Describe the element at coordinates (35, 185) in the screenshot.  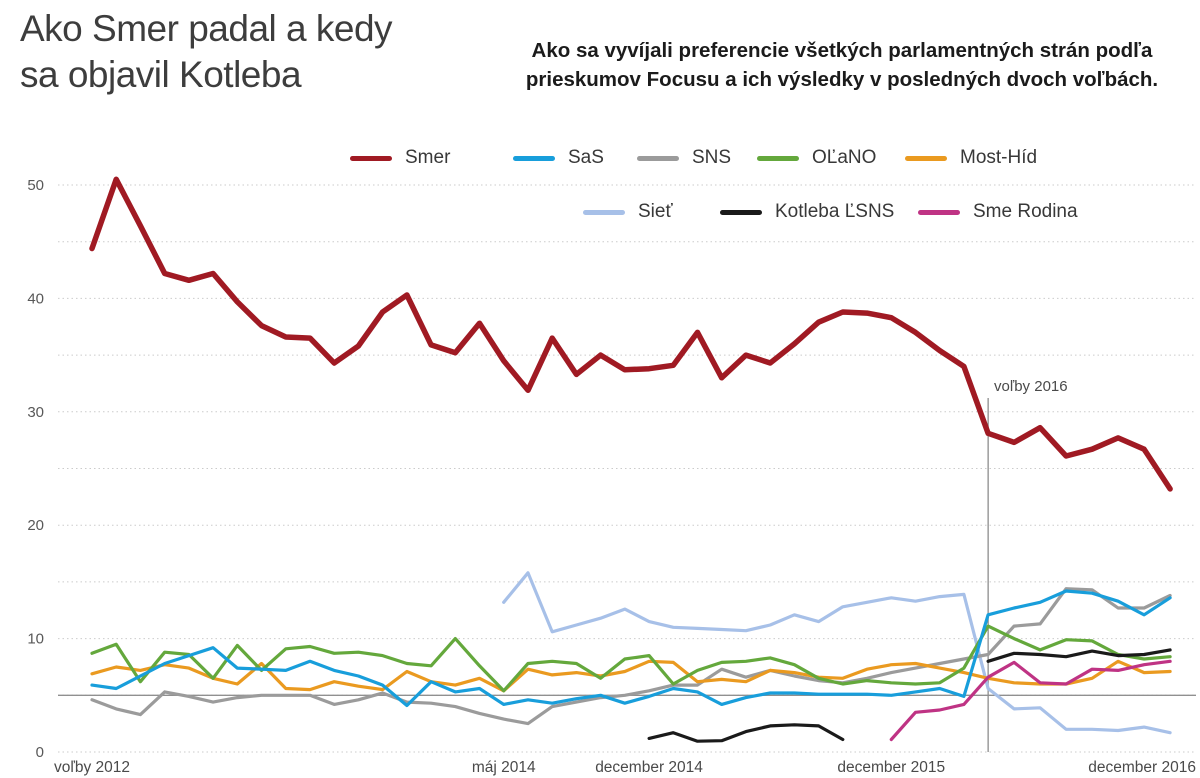
I see `y-tick-label-50: 50` at that location.